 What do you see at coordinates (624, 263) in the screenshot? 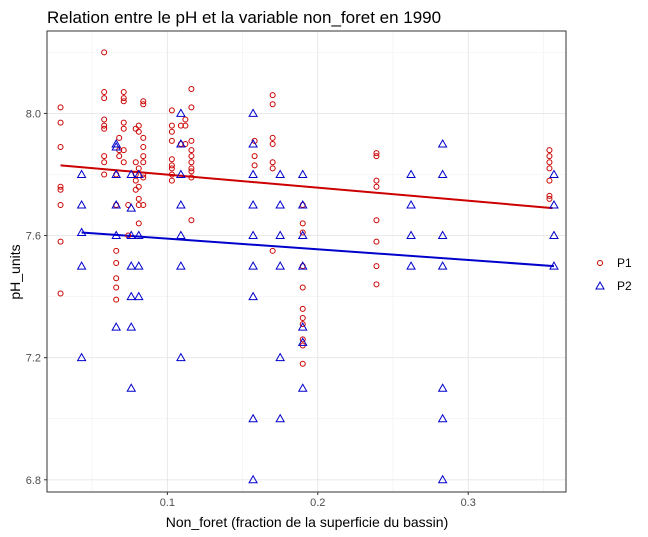
I see `legend-label-p1: P1` at bounding box center [624, 263].